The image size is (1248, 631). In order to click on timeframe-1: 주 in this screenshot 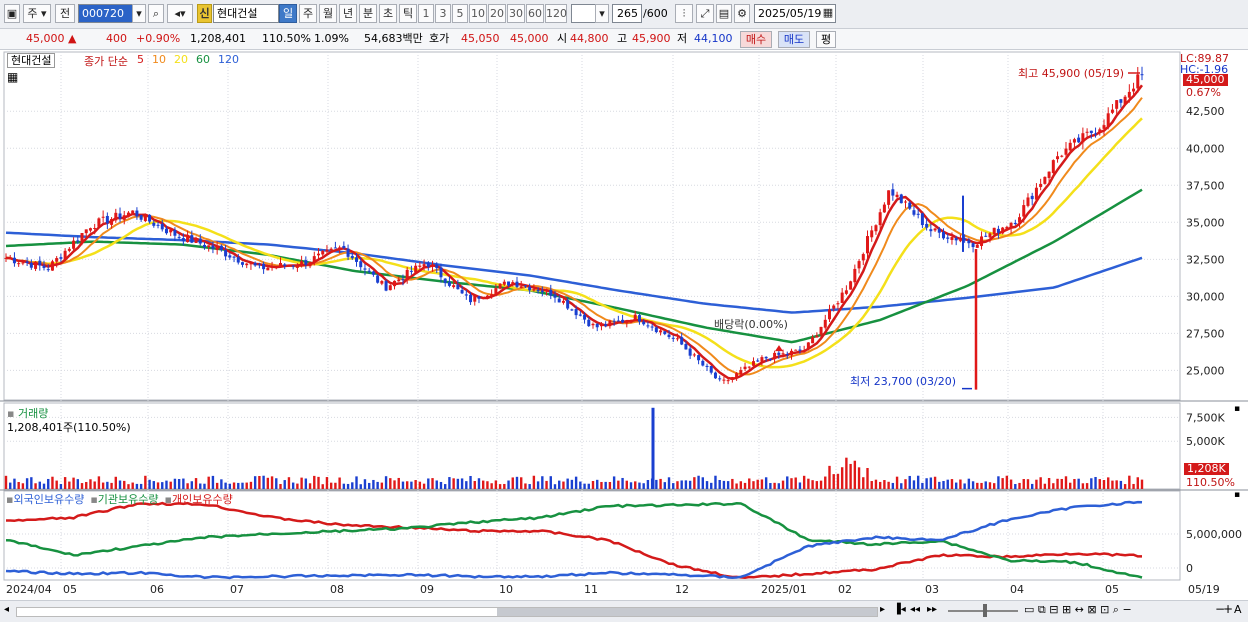, I will do `click(308, 13)`.